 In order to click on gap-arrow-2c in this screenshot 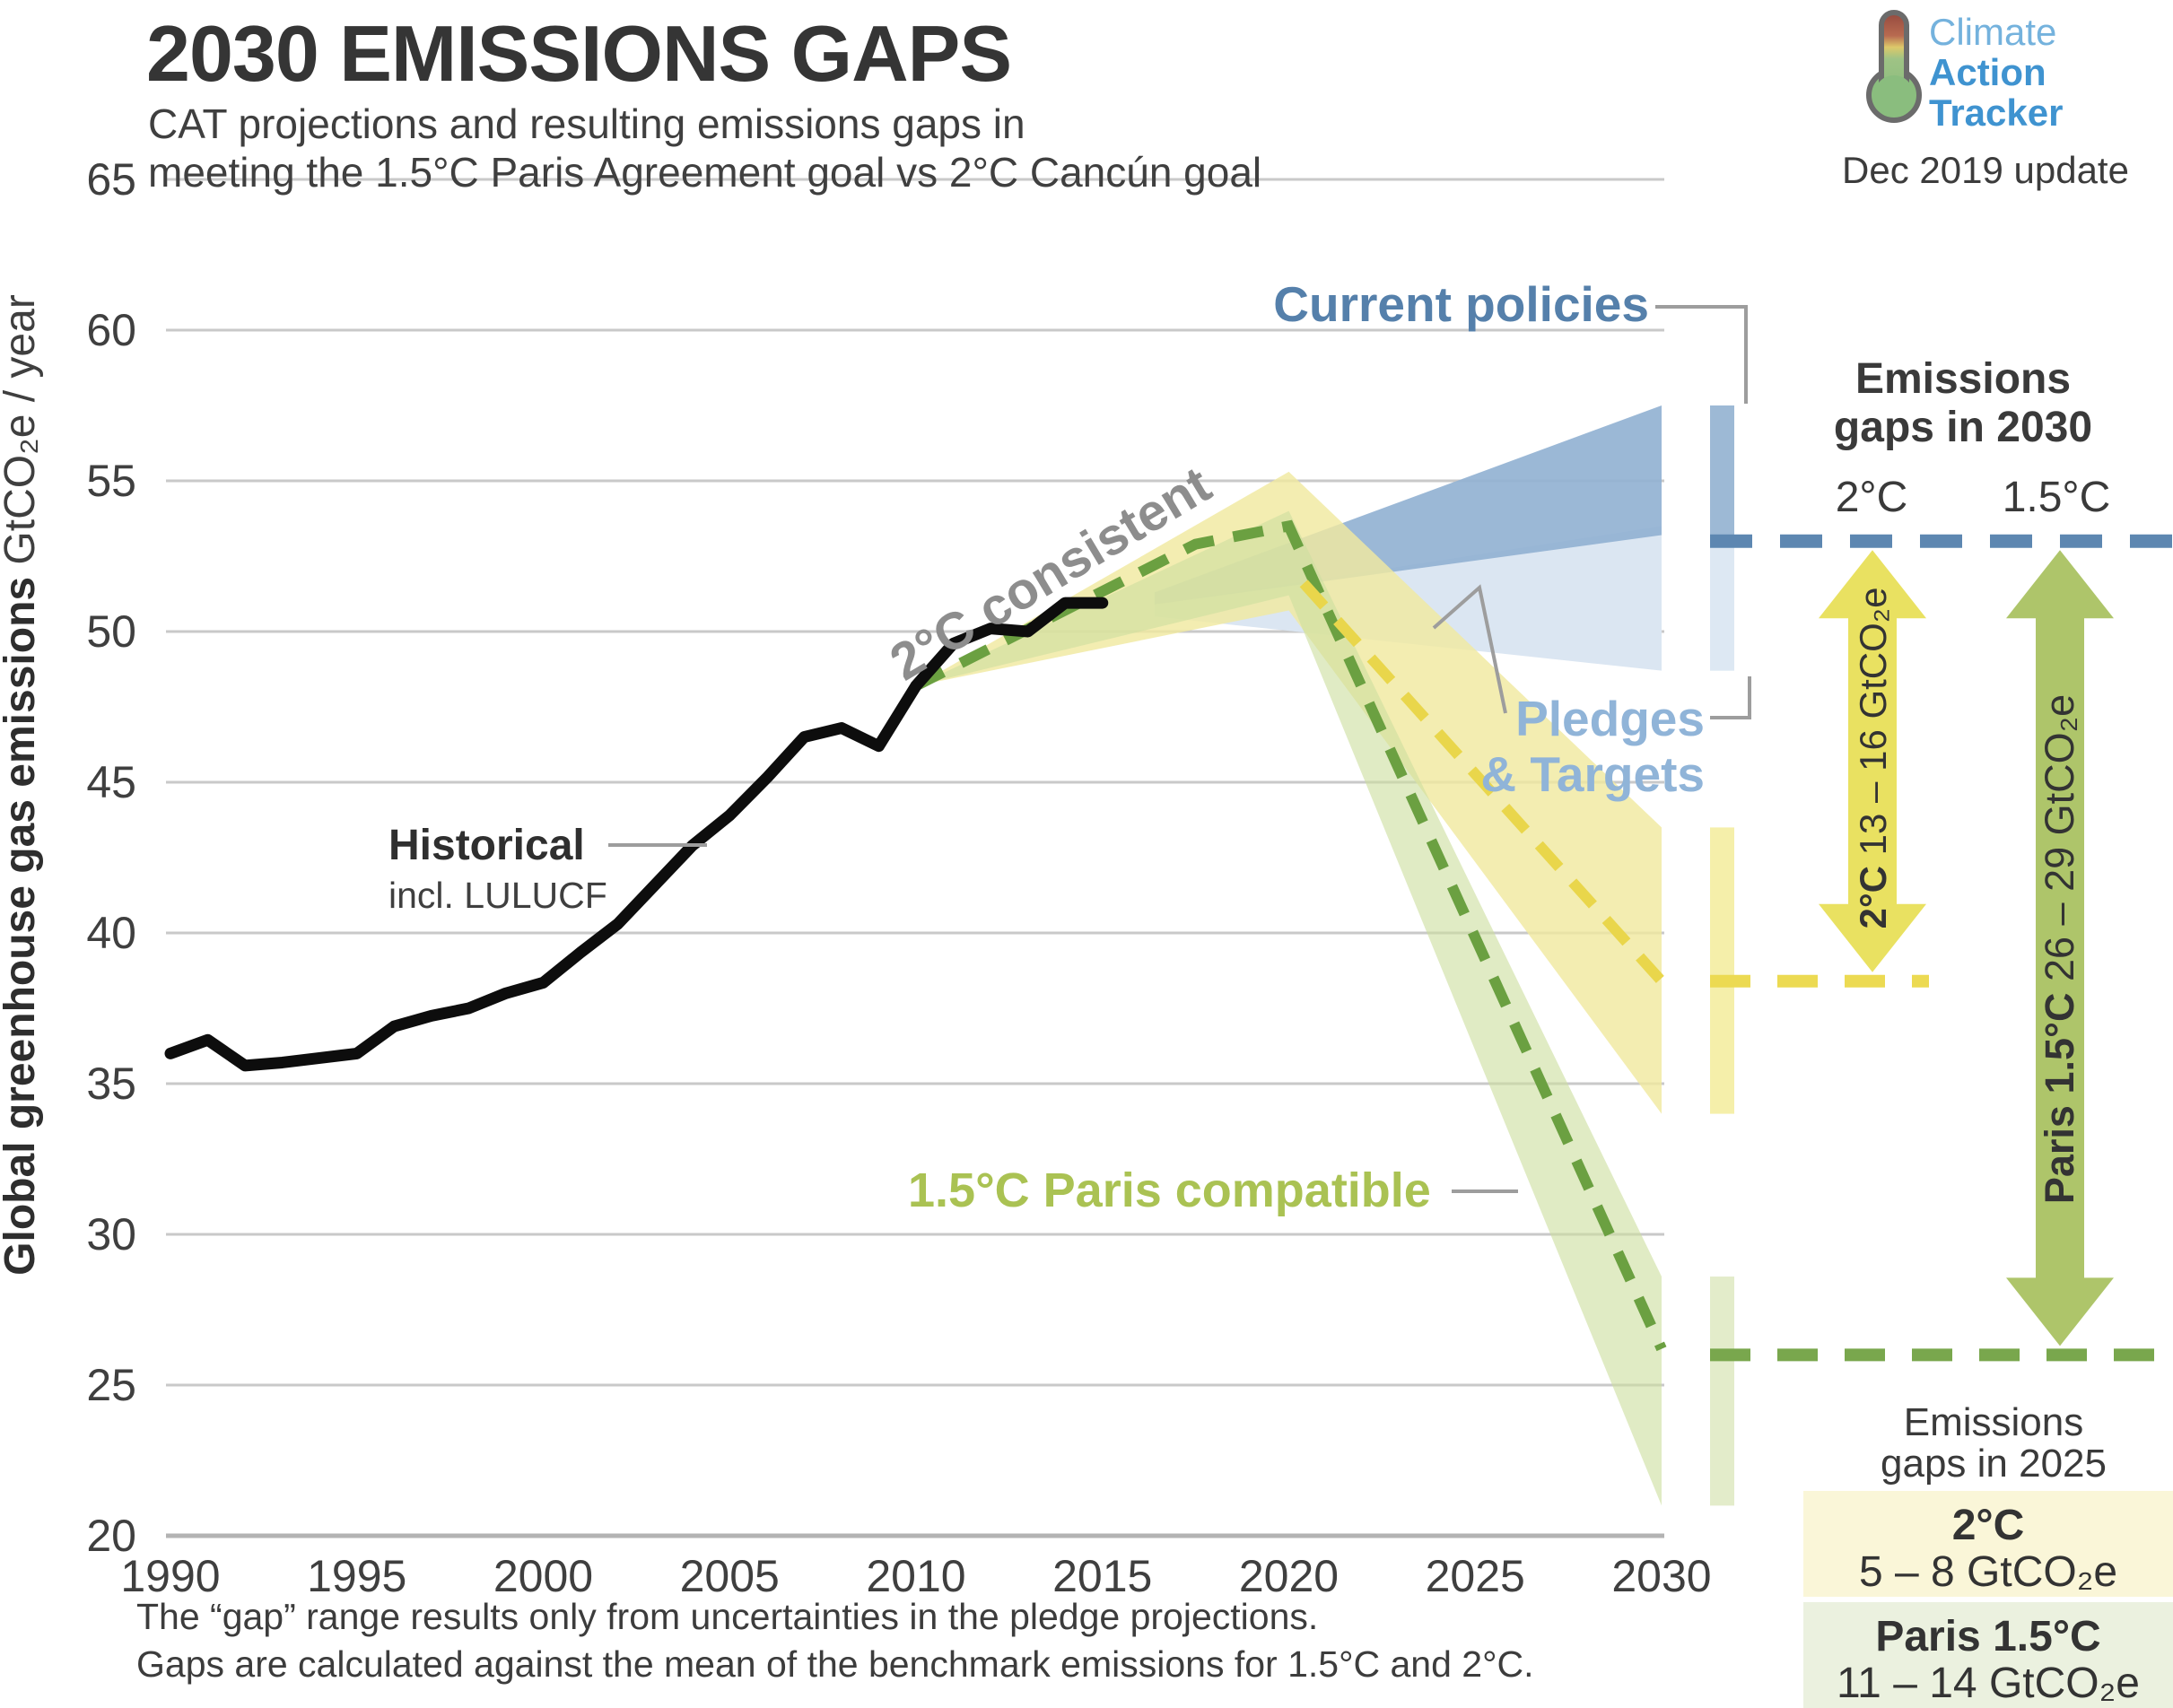, I will do `click(1872, 761)`.